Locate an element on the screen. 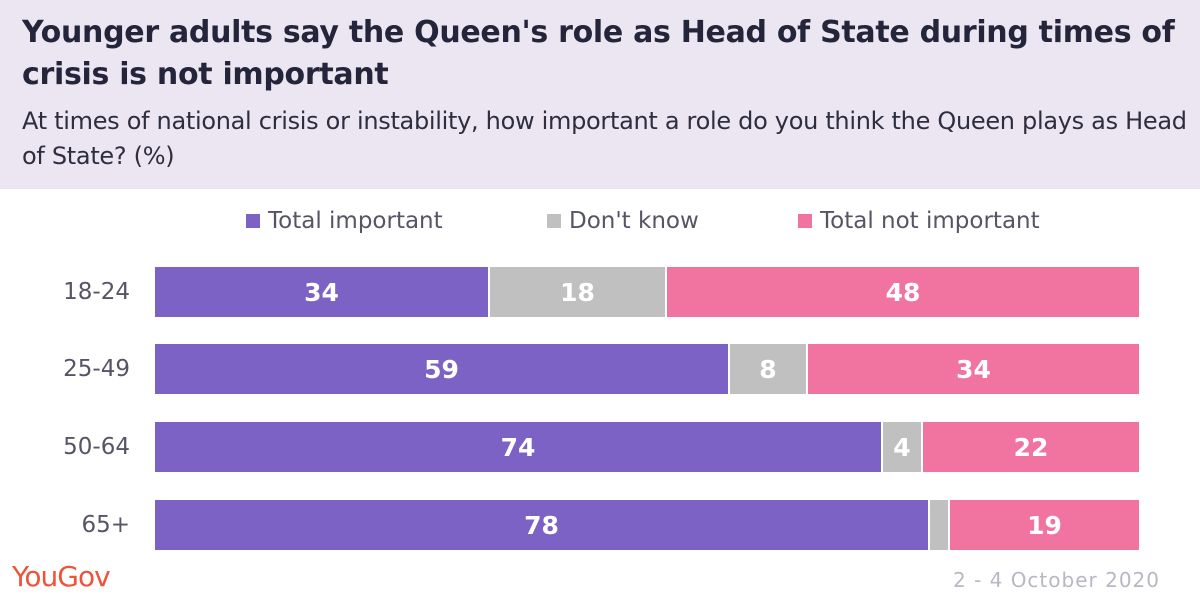  row-label: 25-49 is located at coordinates (96, 369).